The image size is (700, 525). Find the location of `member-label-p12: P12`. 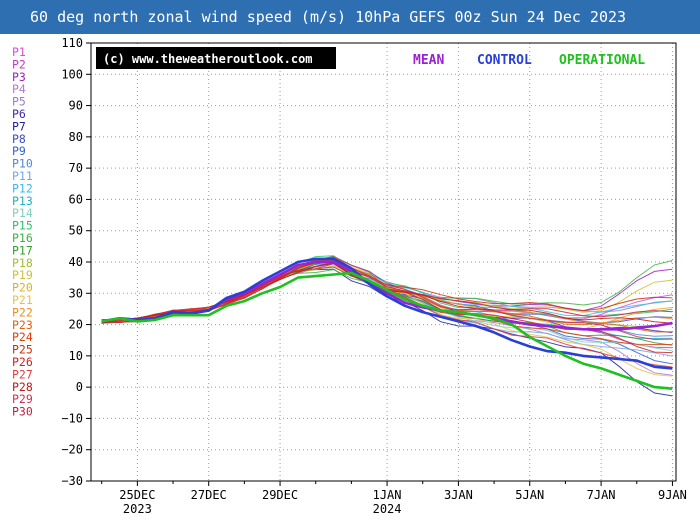

member-label-p12: P12 is located at coordinates (22, 188).